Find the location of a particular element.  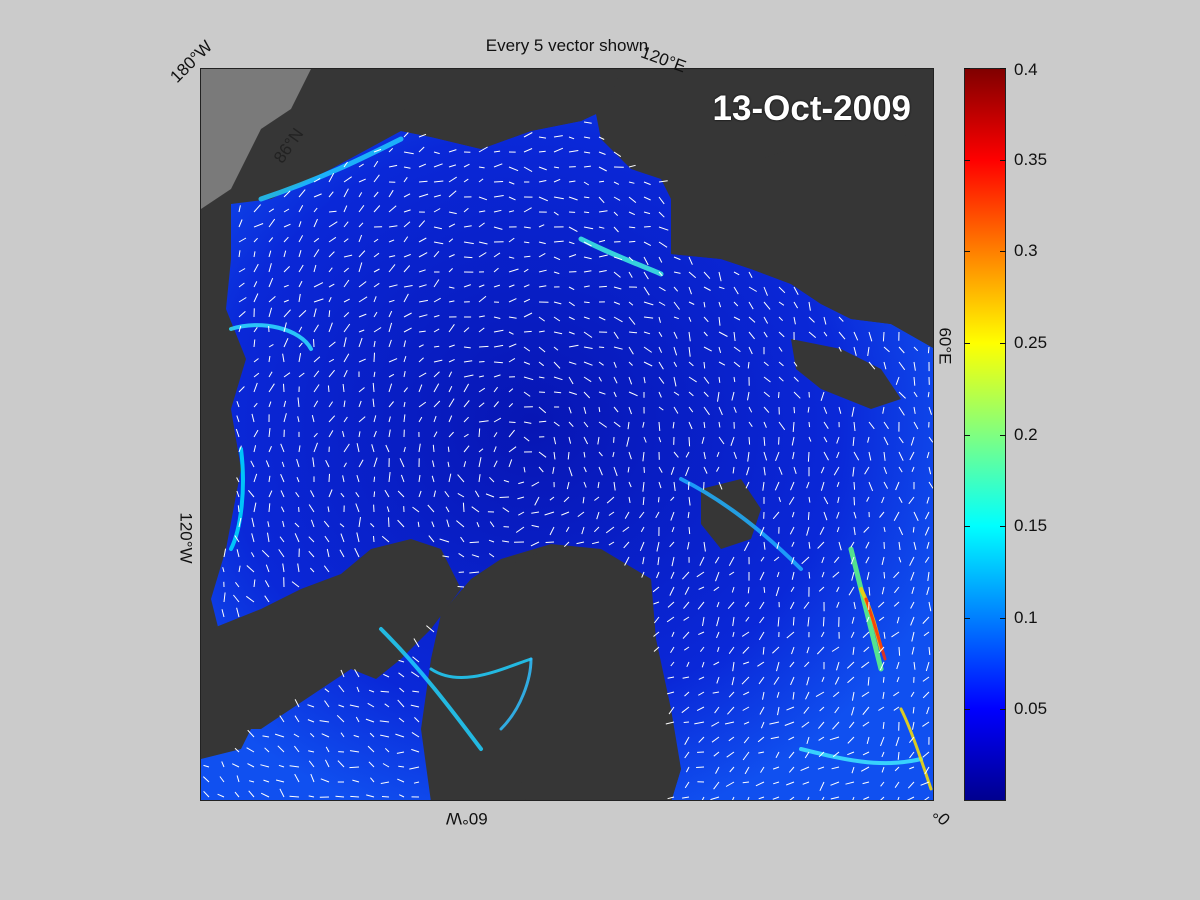

colorbar-tick-label: 0.05 is located at coordinates (1031, 709).